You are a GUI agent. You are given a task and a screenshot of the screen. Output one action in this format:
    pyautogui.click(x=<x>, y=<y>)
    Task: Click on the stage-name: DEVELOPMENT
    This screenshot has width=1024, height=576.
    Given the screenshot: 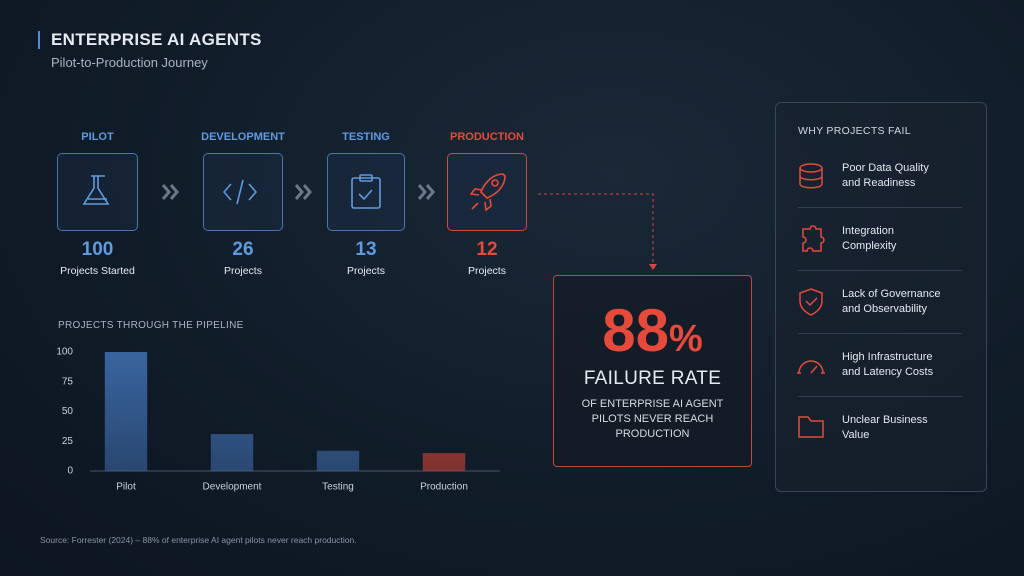 What is the action you would take?
    pyautogui.click(x=243, y=137)
    